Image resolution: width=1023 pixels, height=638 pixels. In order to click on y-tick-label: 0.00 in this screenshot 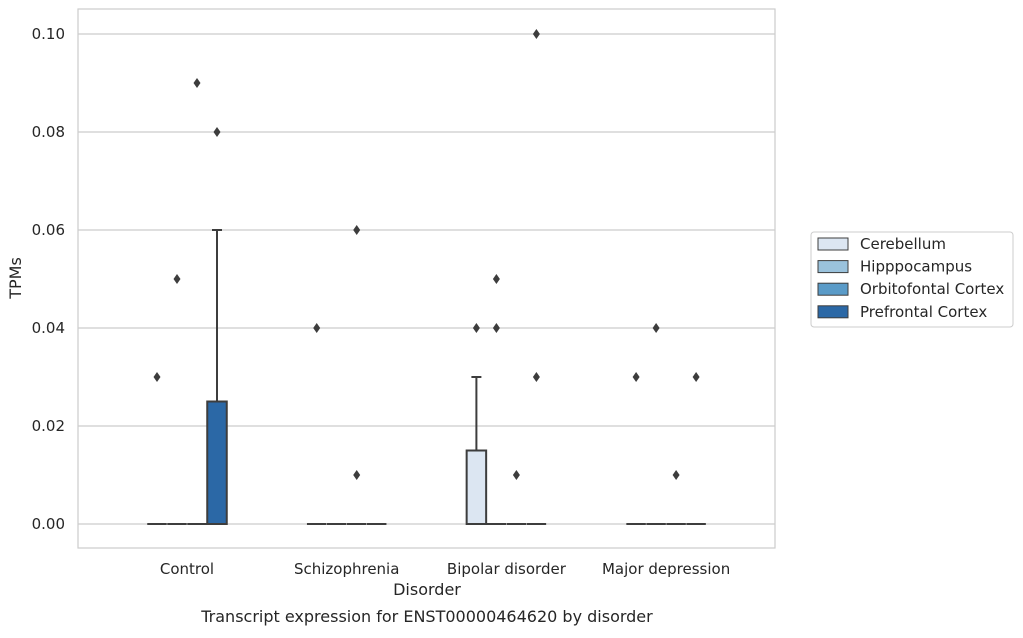, I will do `click(48, 524)`.